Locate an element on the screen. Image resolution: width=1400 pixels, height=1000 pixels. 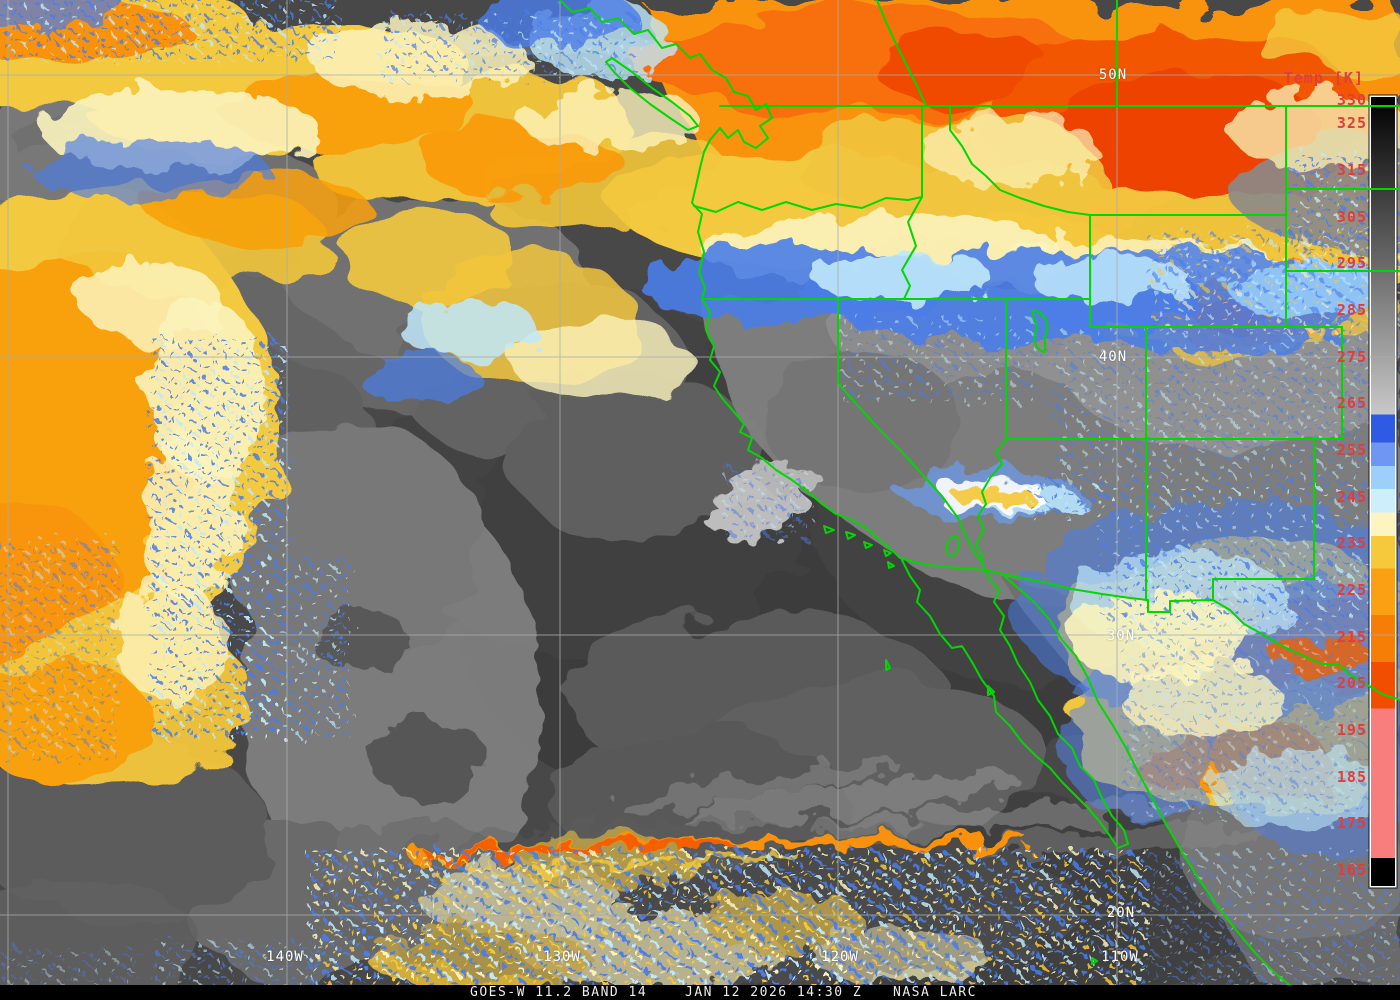
grid-label-120w: 120W is located at coordinates (840, 957).